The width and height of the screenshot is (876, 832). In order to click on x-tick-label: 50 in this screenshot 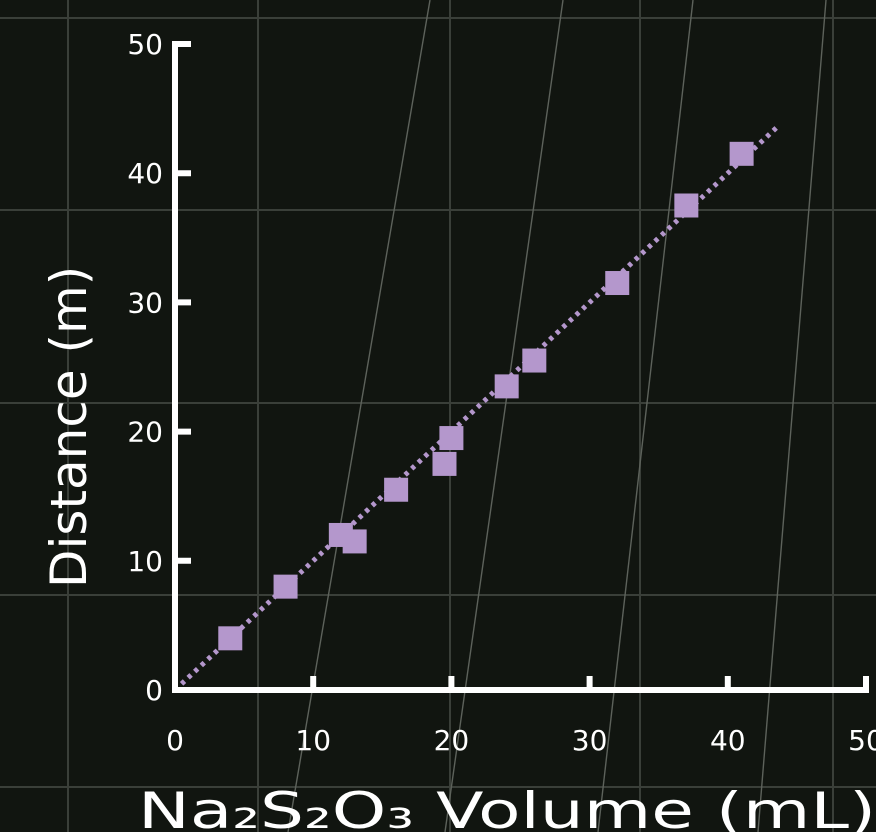, I will do `click(862, 740)`.